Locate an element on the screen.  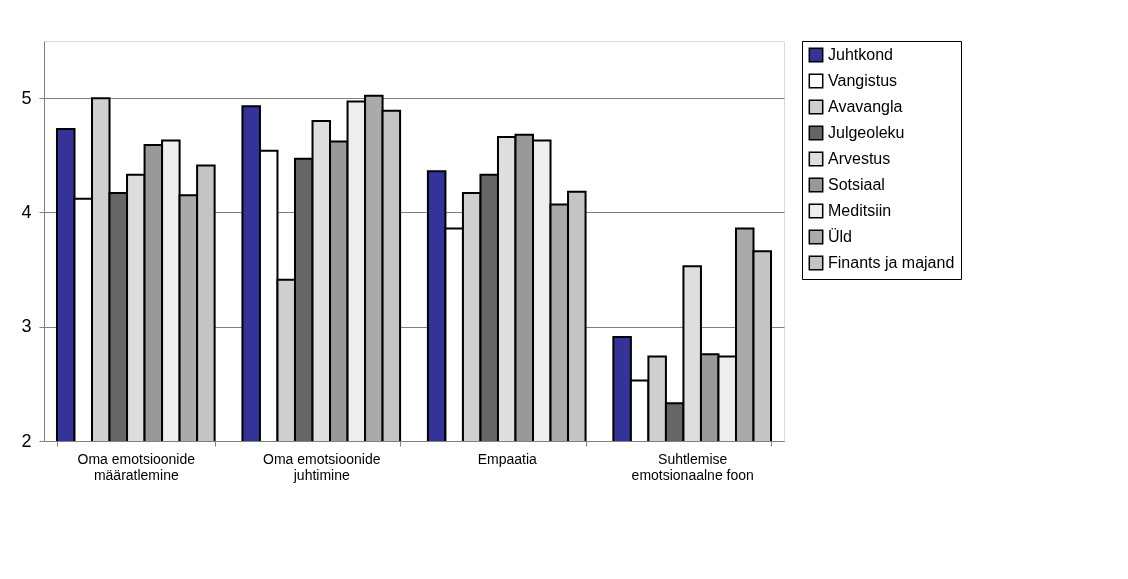
y-tick-label: 3 is located at coordinates (26, 326).